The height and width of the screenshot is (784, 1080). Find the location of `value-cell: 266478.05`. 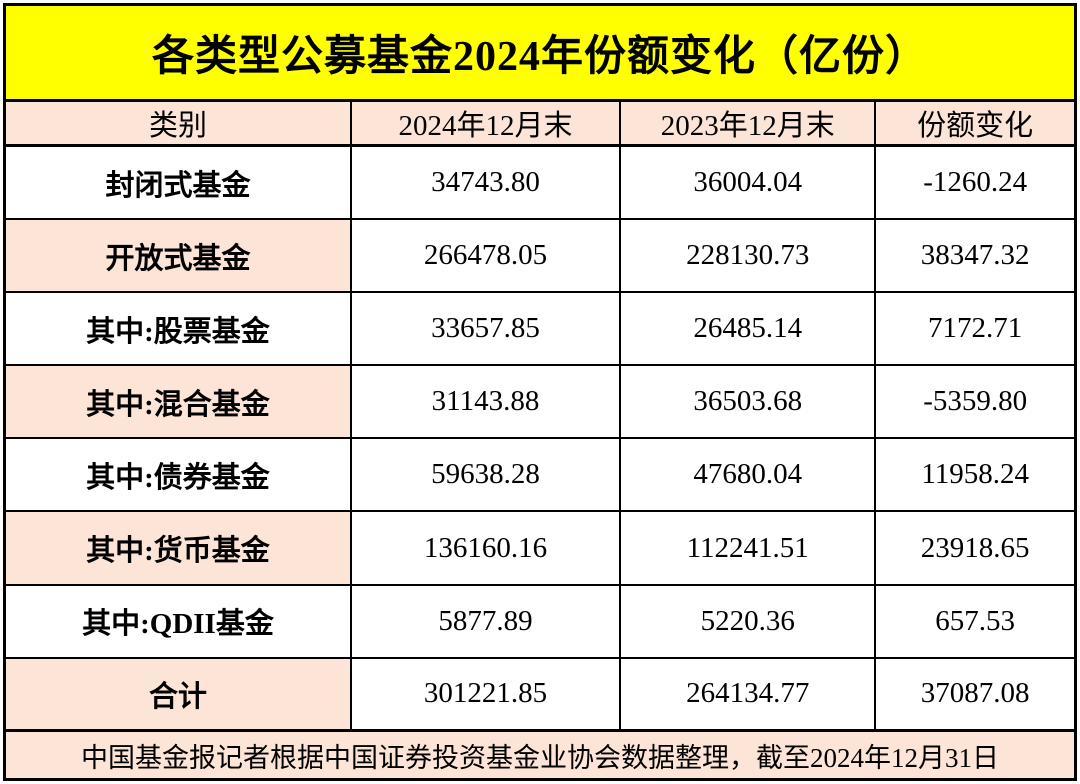

value-cell: 266478.05 is located at coordinates (485, 256).